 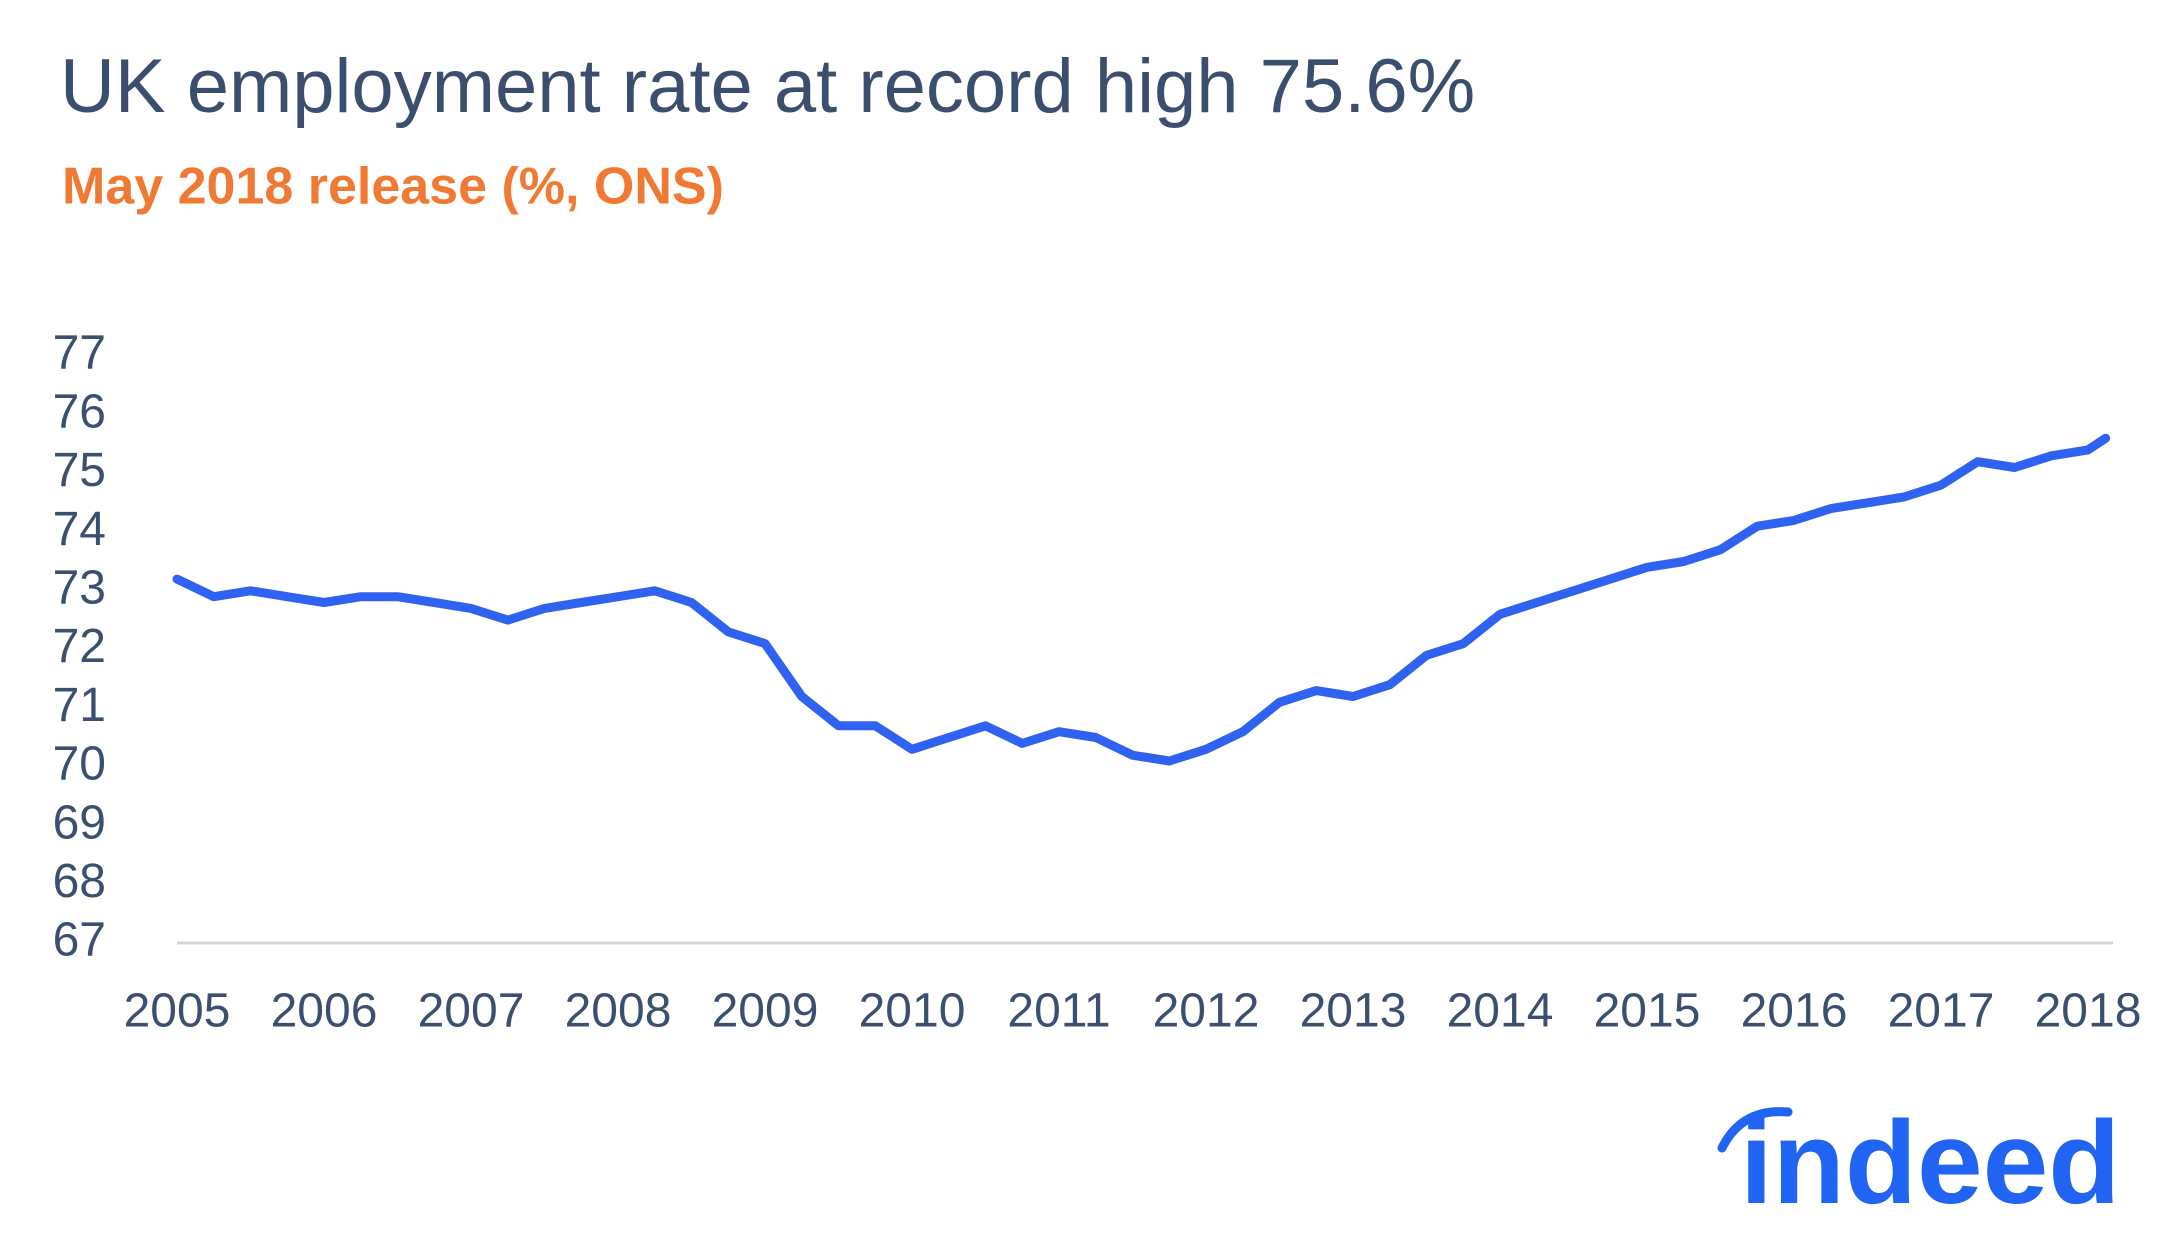 What do you see at coordinates (79, 822) in the screenshot?
I see `y-tick-label: 69` at bounding box center [79, 822].